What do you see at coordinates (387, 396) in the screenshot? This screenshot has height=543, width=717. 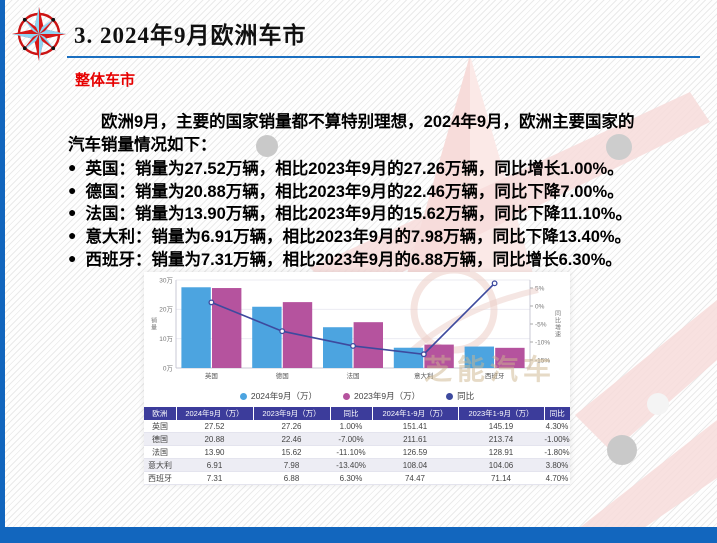 I see `legend-label: 2023年9月（万）` at bounding box center [387, 396].